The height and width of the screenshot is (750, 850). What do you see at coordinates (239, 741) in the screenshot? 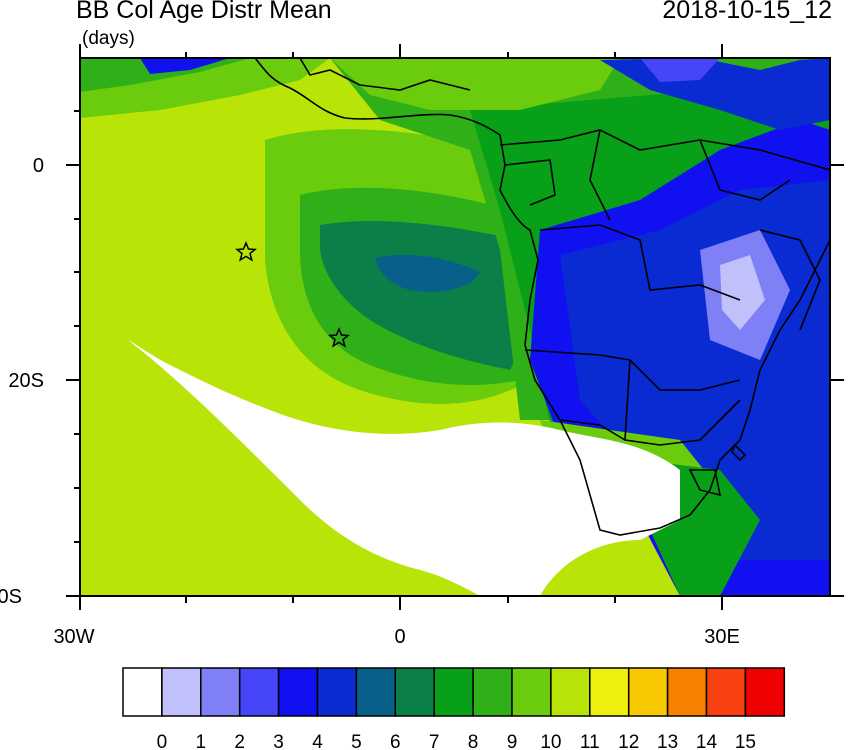
I see `colorbar-label: 2` at bounding box center [239, 741].